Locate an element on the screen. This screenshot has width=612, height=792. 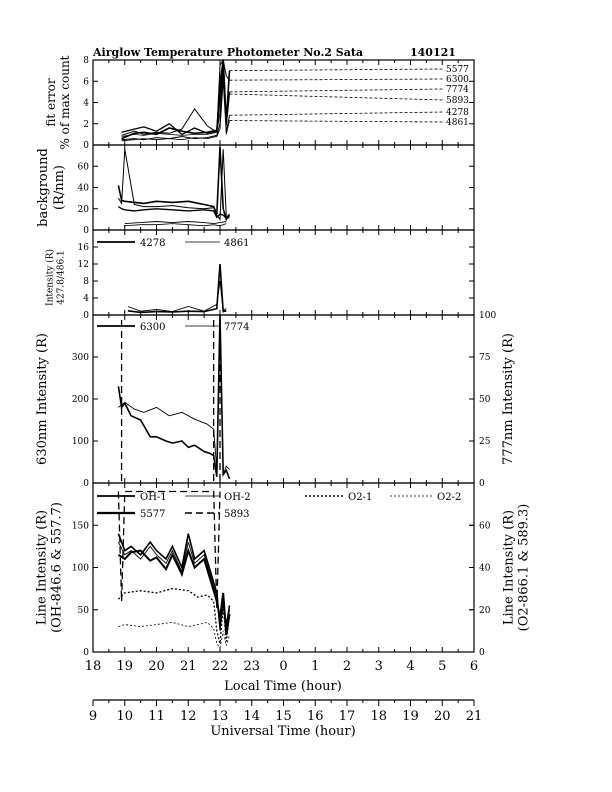
y-tick-label-right: 50 is located at coordinates (485, 400).